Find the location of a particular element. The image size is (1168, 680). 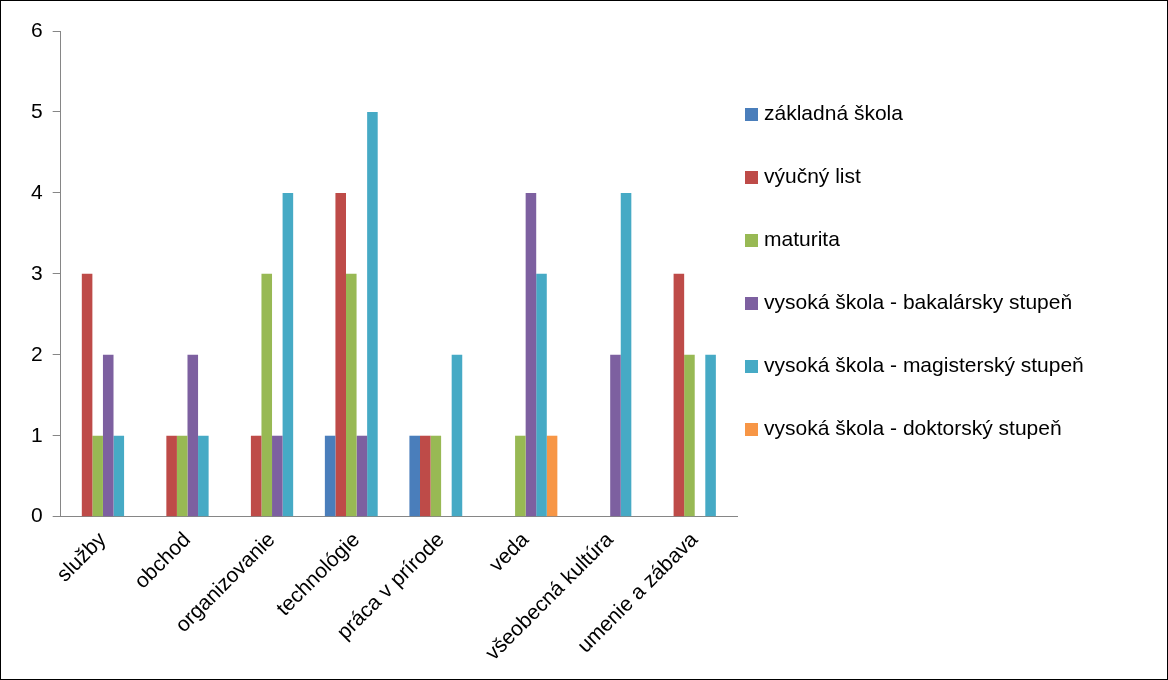

y-tick-label: 3 is located at coordinates (36, 272).